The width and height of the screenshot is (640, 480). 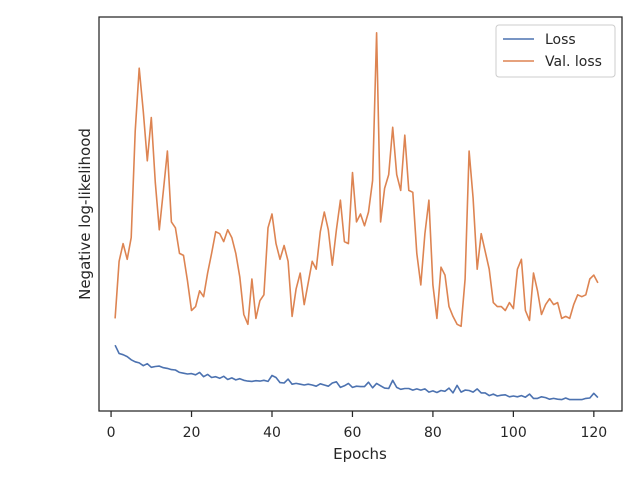 What do you see at coordinates (513, 433) in the screenshot?
I see `x-tick-label: 100` at bounding box center [513, 433].